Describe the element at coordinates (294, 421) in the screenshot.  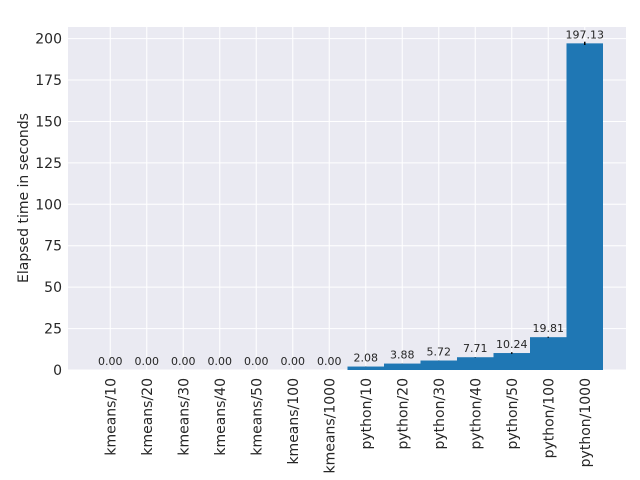
I see `x-tick-label: kmeans/100` at that location.